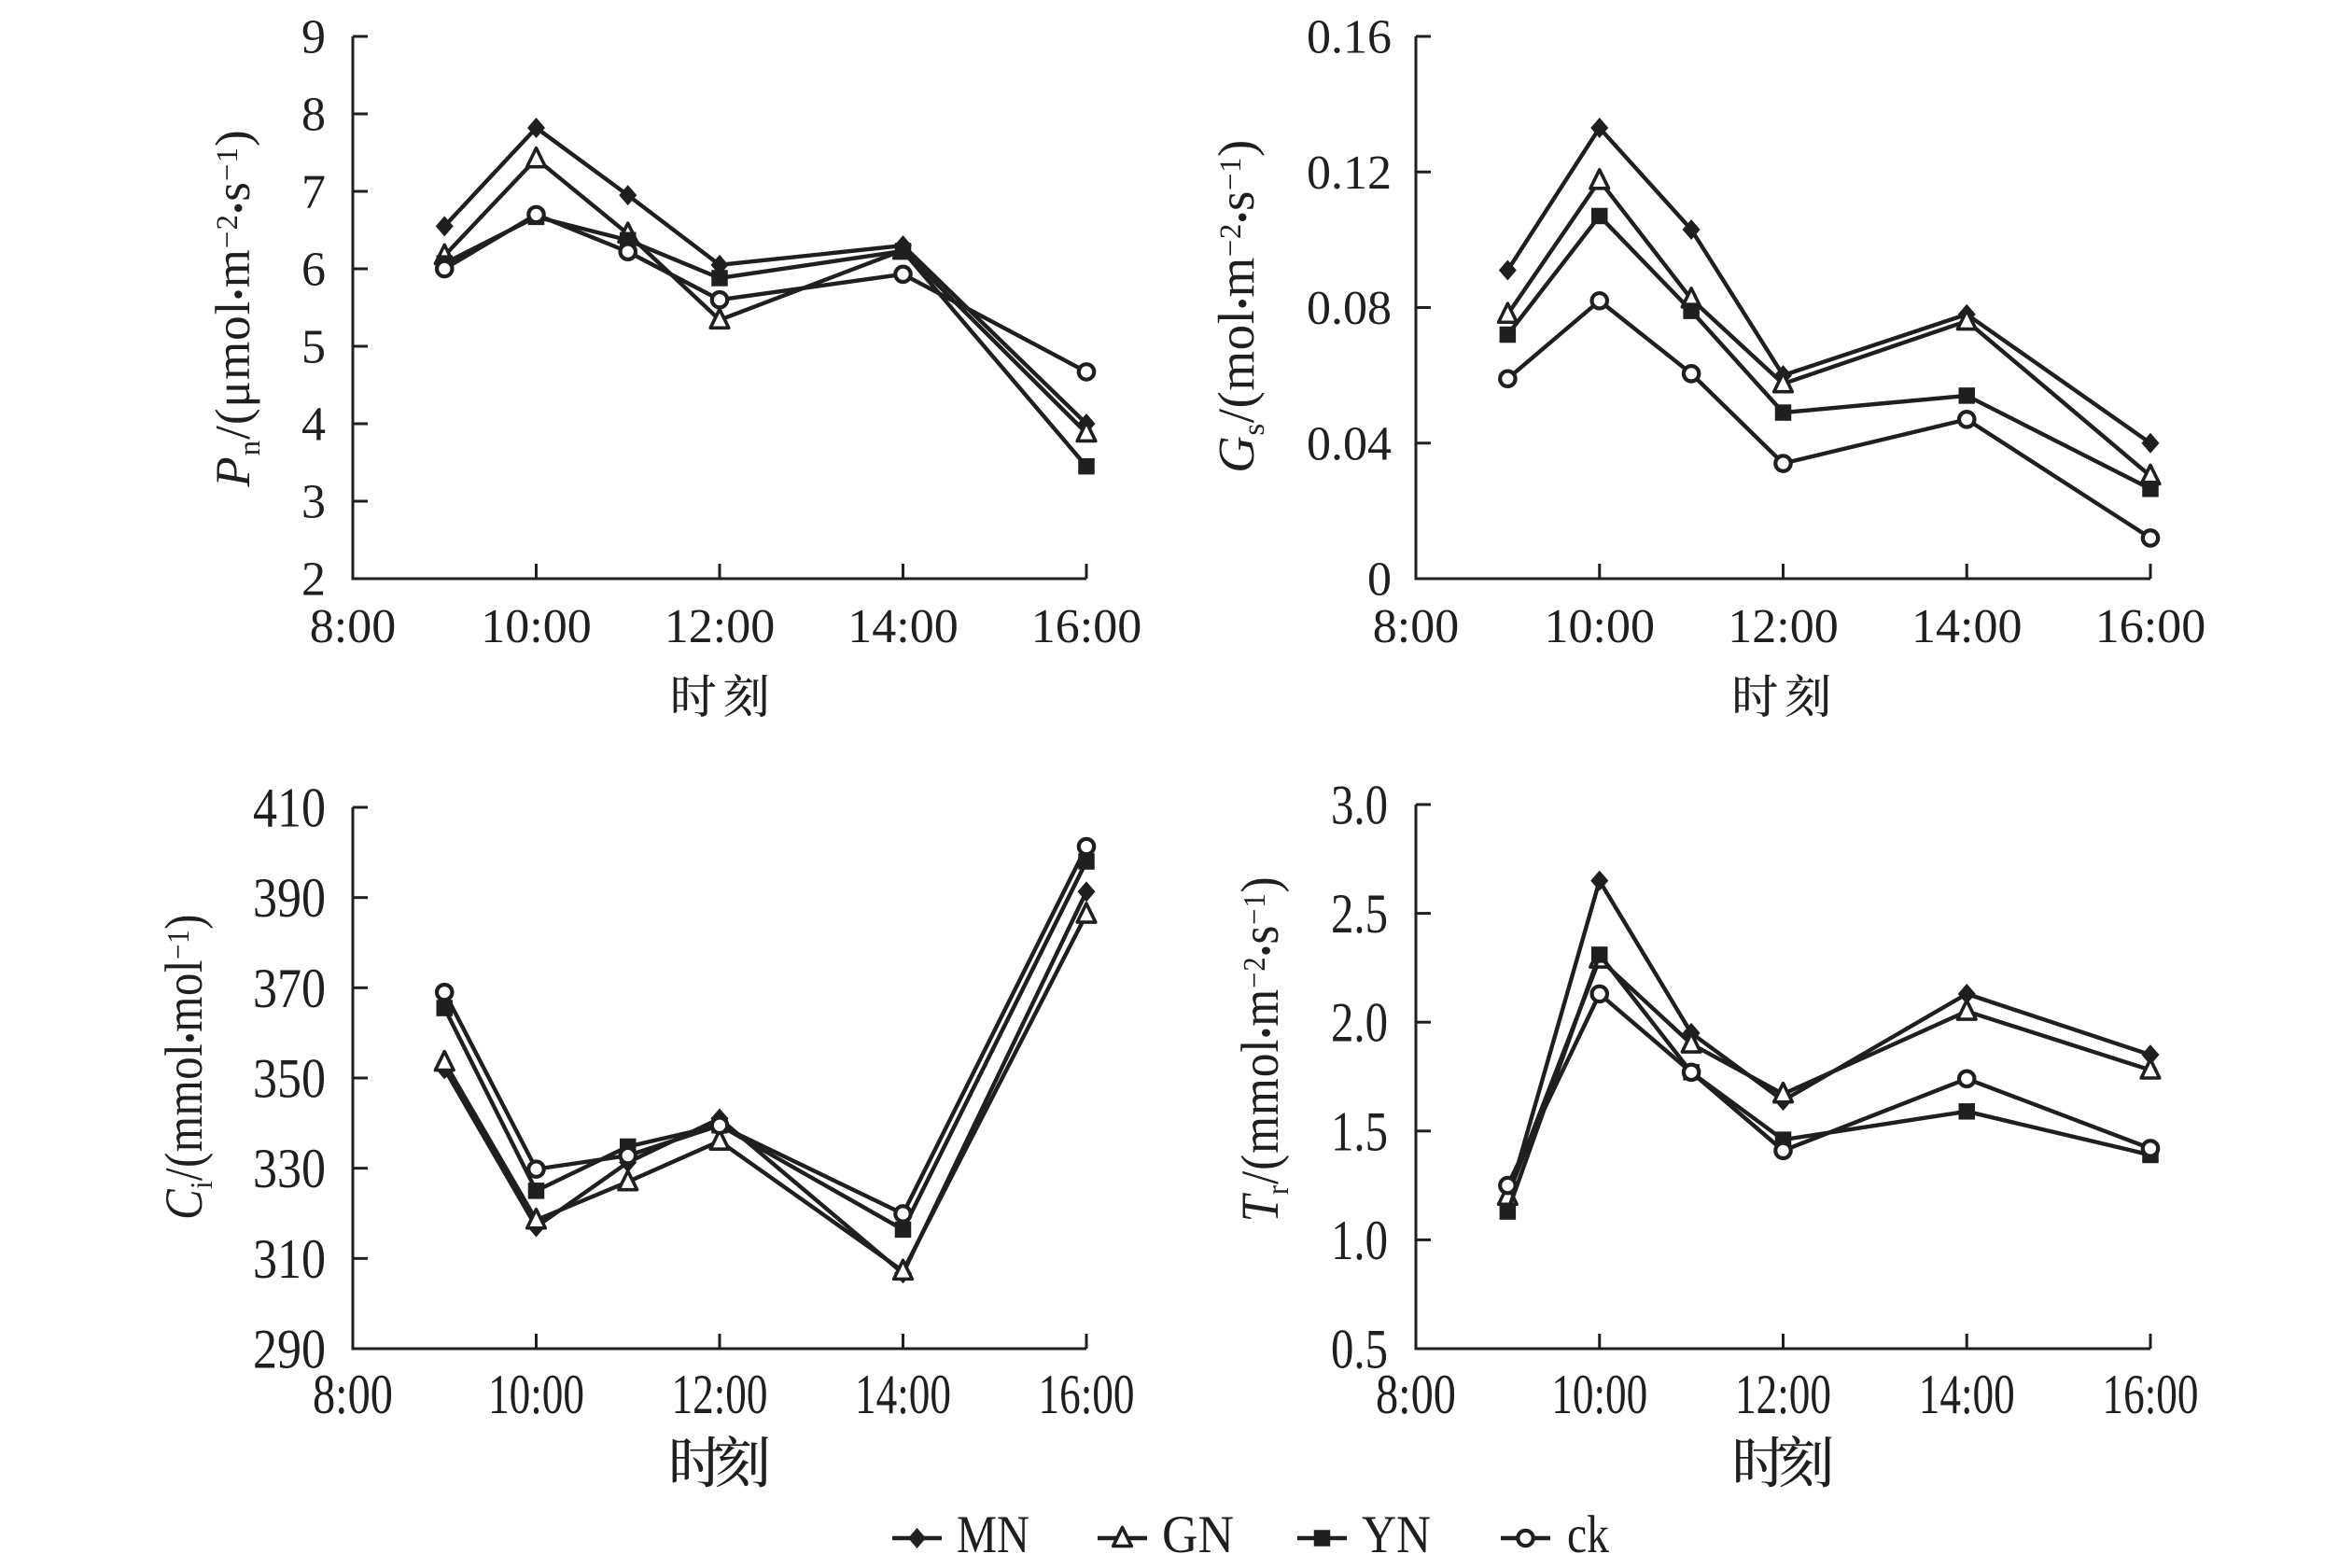 The width and height of the screenshot is (2352, 1568). I want to click on svg-text: 5, so click(313, 347).